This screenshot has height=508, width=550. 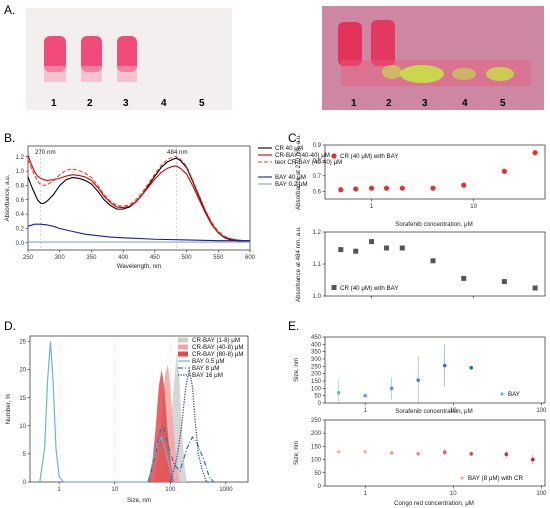 What do you see at coordinates (316, 353) in the screenshot?
I see `panel-e-y-tick-label: 350` at bounding box center [316, 353].